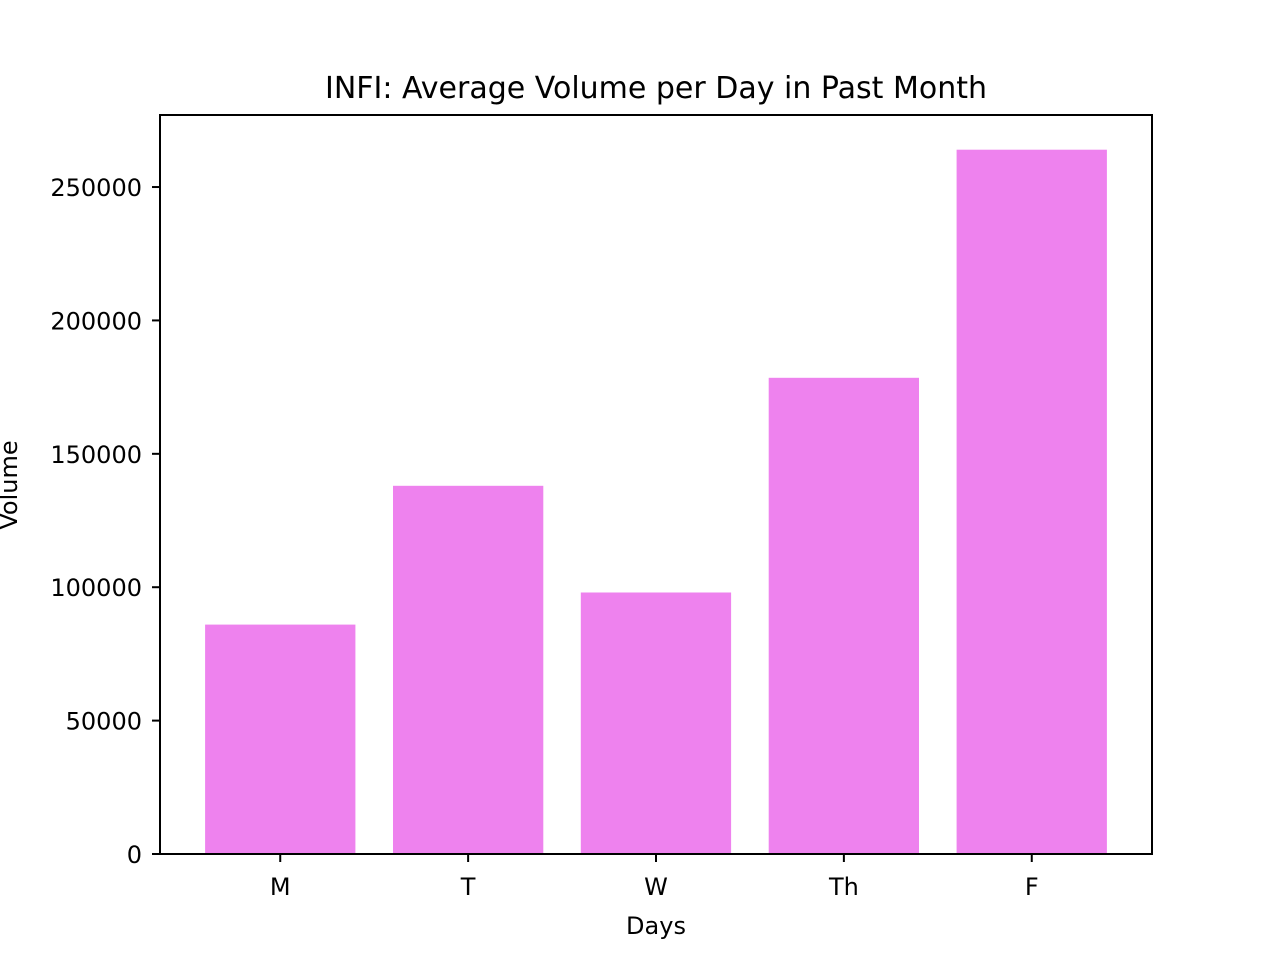 The width and height of the screenshot is (1280, 960). I want to click on y-tick-label: 0, so click(134, 855).